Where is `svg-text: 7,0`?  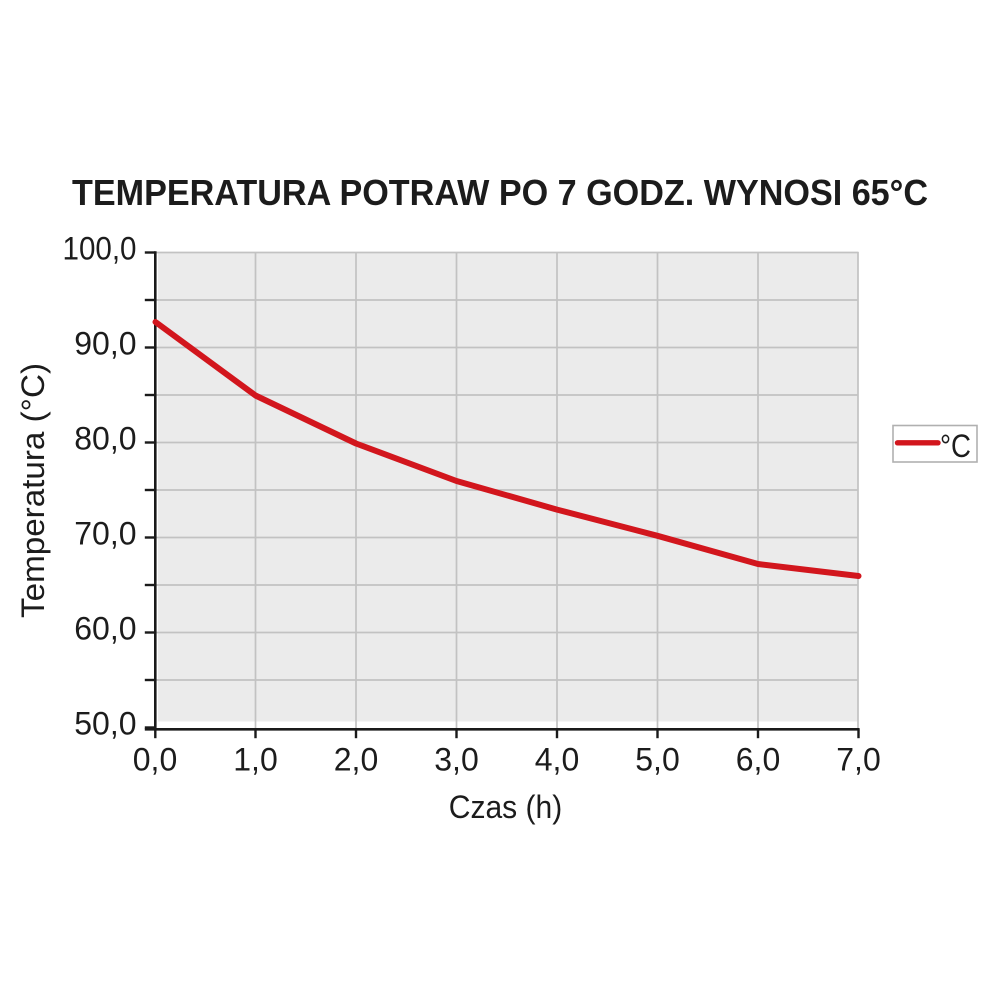 svg-text: 7,0 is located at coordinates (858, 760).